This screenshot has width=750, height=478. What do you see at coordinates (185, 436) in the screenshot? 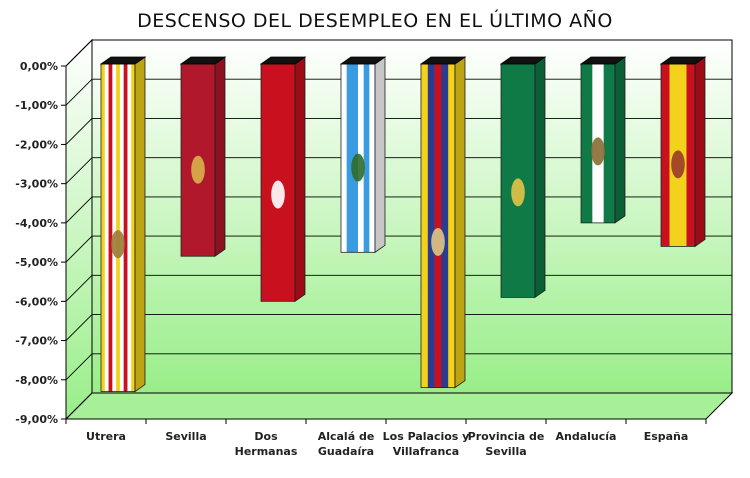
I see `x-category-label: Sevilla` at bounding box center [185, 436].